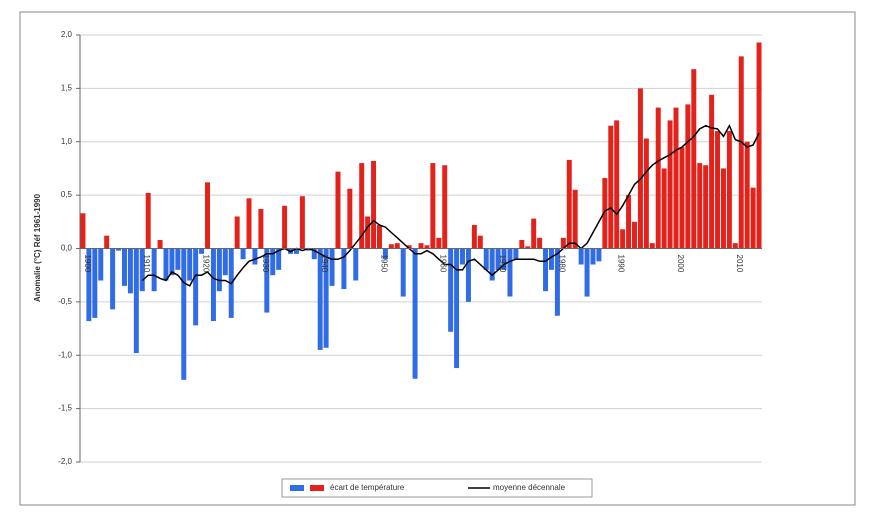 The height and width of the screenshot is (519, 877). What do you see at coordinates (443, 264) in the screenshot?
I see `x-tick-label: 1960` at bounding box center [443, 264].